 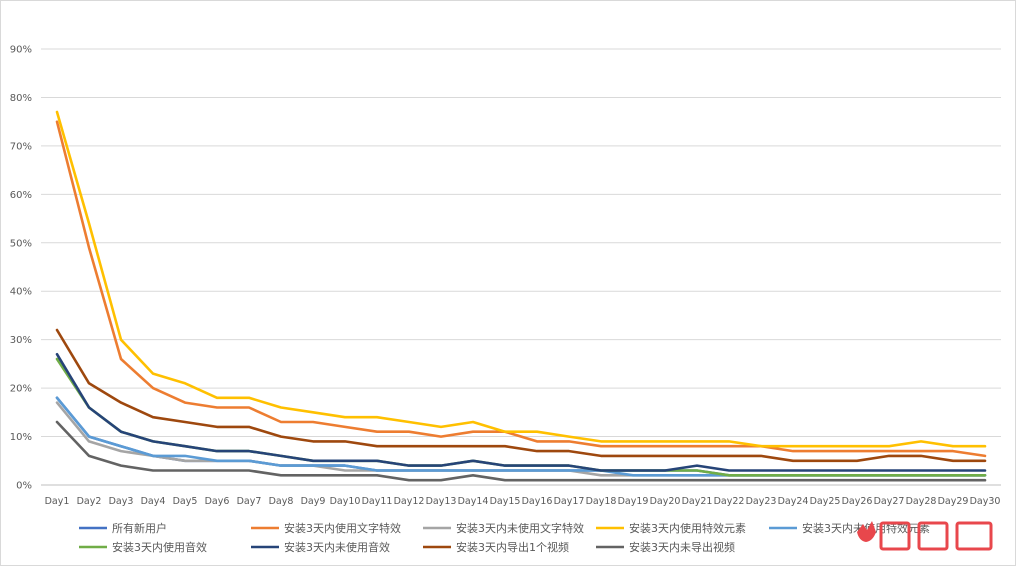 I want to click on legend-item: 安装3天内使用音效, so click(x=143, y=547).